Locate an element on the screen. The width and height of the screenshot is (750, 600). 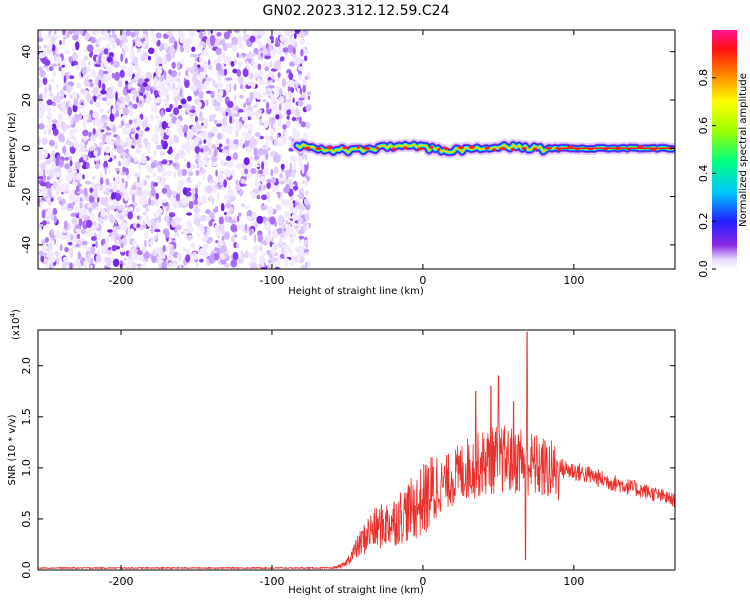
x-tick-label: 0 is located at coordinates (422, 280).